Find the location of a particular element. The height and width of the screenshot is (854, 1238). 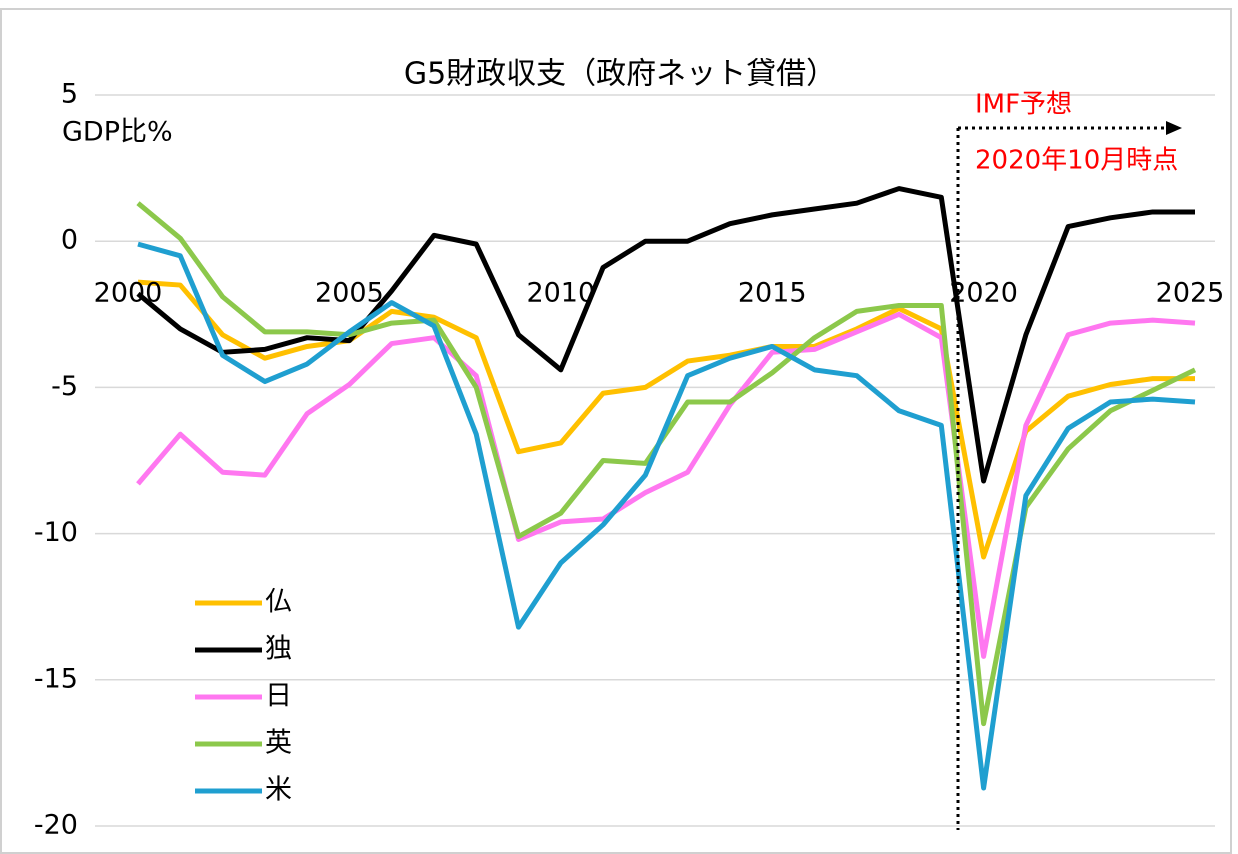

y-tick-label: -20 is located at coordinates (56, 825).